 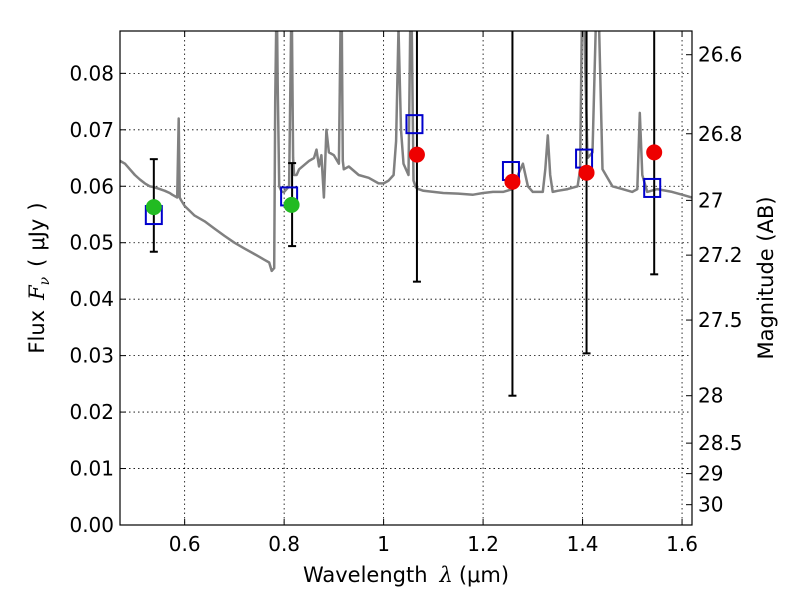 What do you see at coordinates (39, 277) in the screenshot?
I see `y-axis-label: FluxFν(μJy)` at bounding box center [39, 277].